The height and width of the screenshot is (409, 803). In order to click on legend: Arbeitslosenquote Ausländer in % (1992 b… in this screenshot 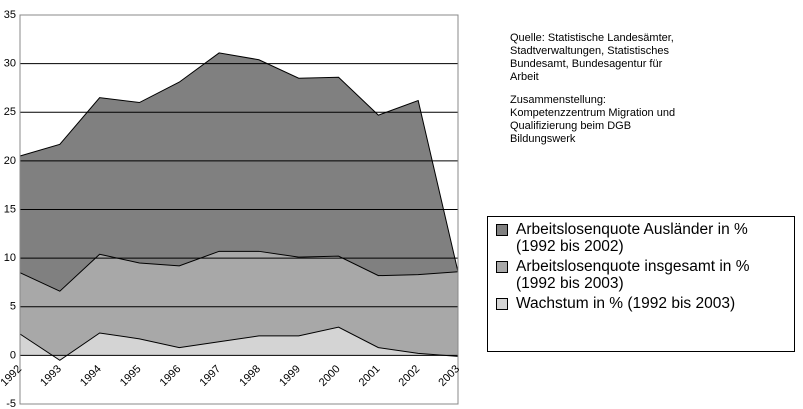, I will do `click(641, 284)`.